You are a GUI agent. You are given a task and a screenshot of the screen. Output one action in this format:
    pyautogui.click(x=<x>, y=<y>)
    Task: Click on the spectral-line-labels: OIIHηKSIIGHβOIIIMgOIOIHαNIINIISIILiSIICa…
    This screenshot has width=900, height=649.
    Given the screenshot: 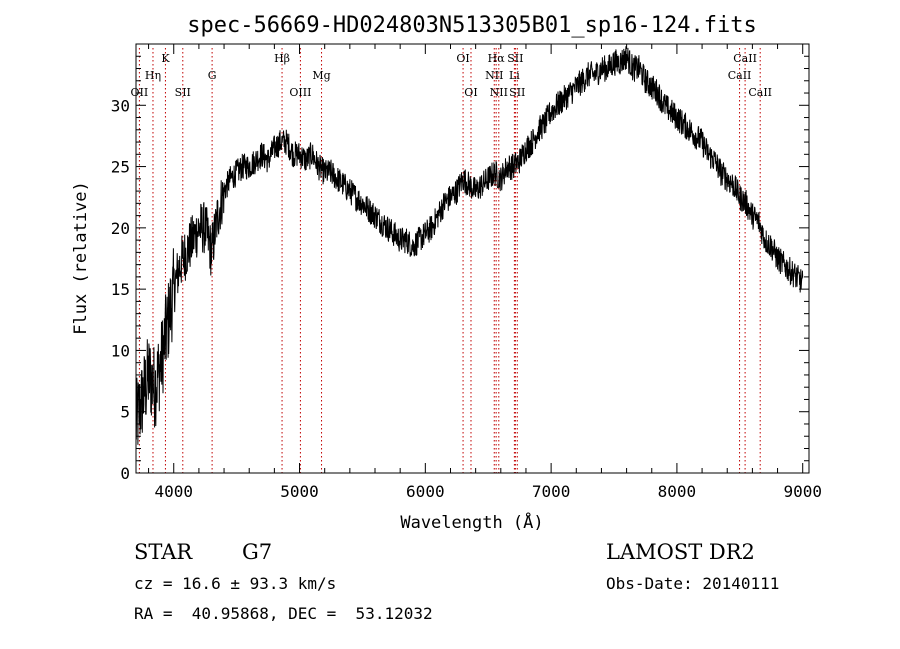 What is the action you would take?
    pyautogui.click(x=451, y=75)
    